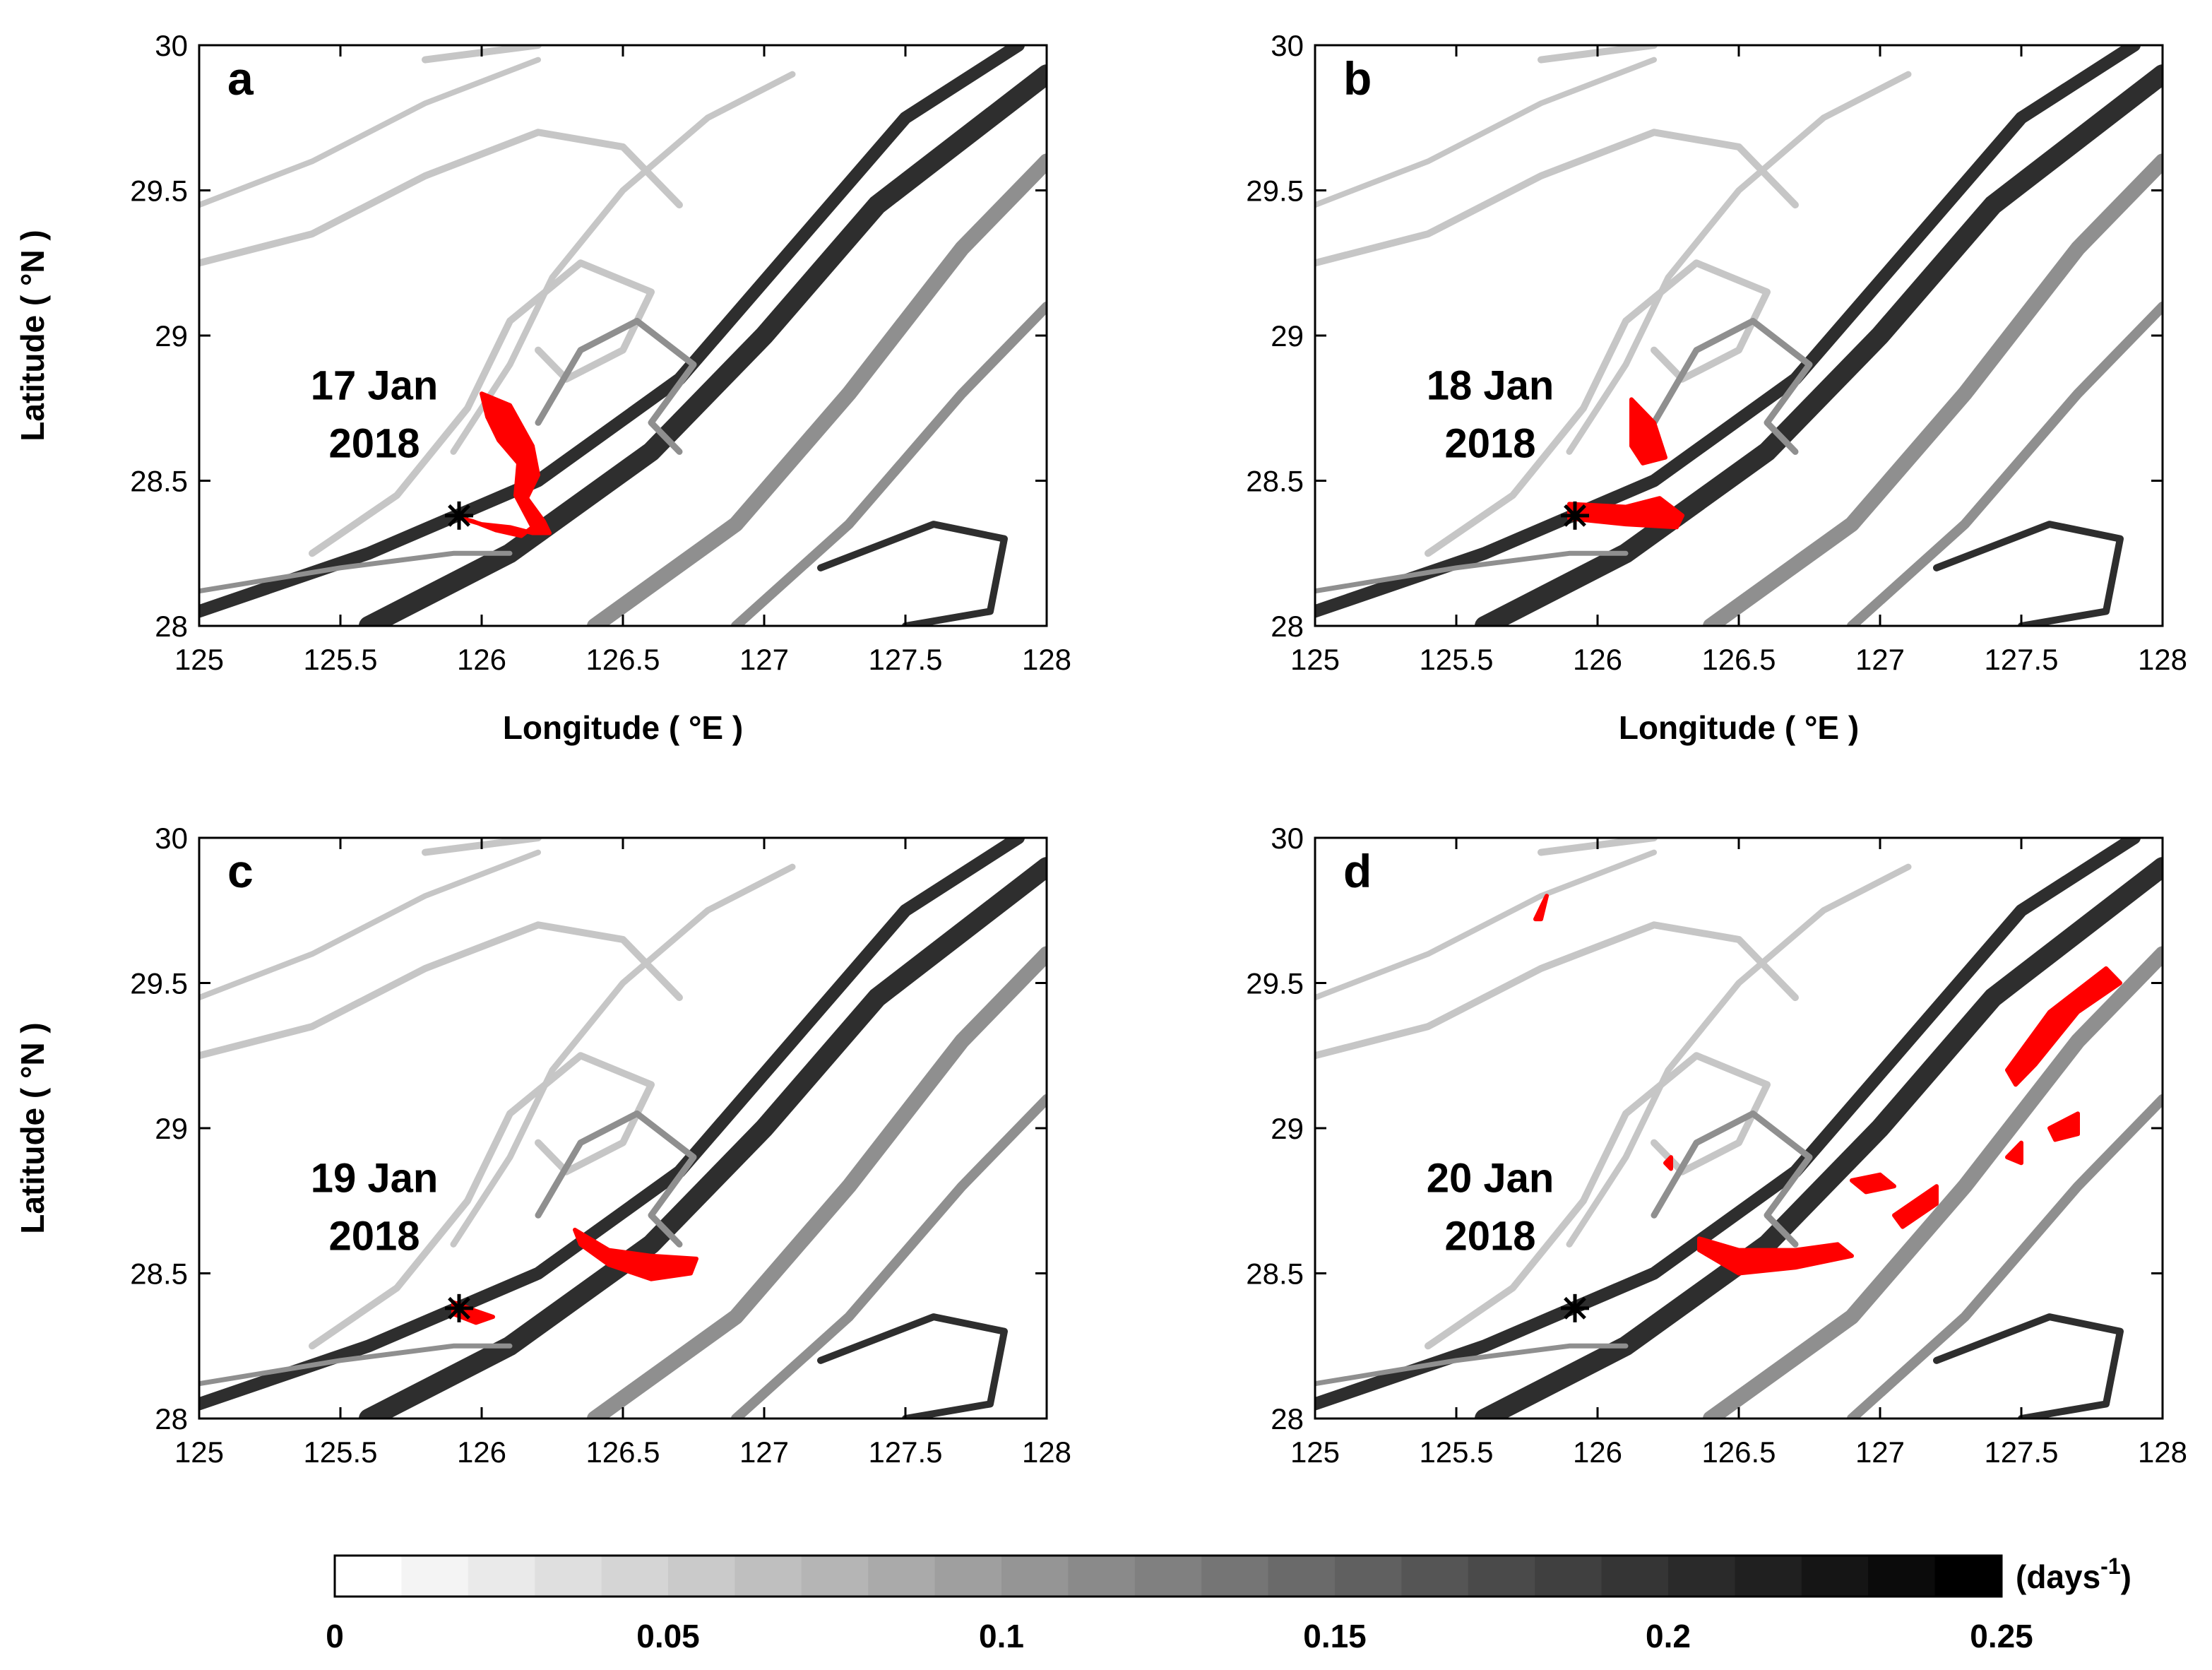 Image resolution: width=2212 pixels, height=1670 pixels. Describe the element at coordinates (2001, 1636) in the screenshot. I see `colorbar-tick-label: 0.25` at that location.